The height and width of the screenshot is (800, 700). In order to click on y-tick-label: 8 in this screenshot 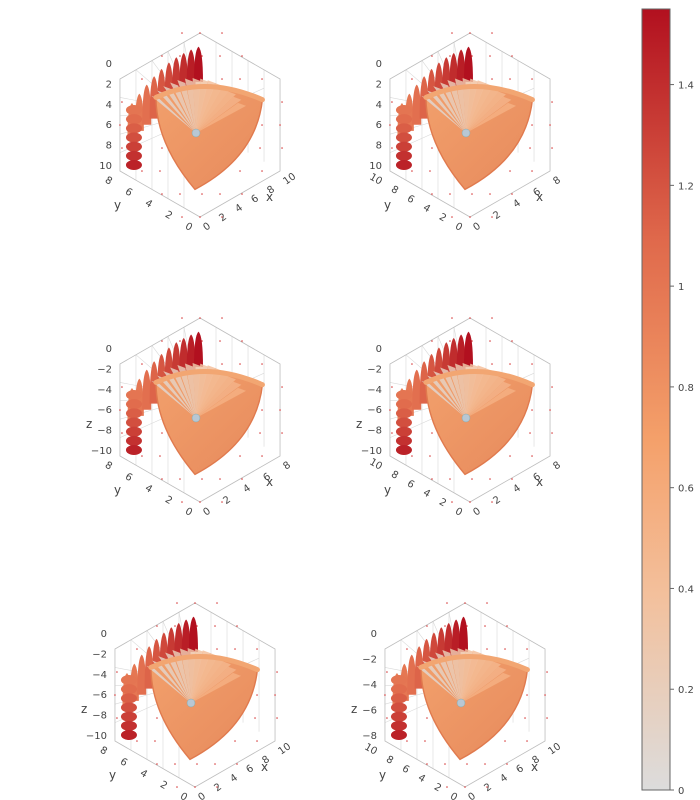, I will do `click(394, 190)`.